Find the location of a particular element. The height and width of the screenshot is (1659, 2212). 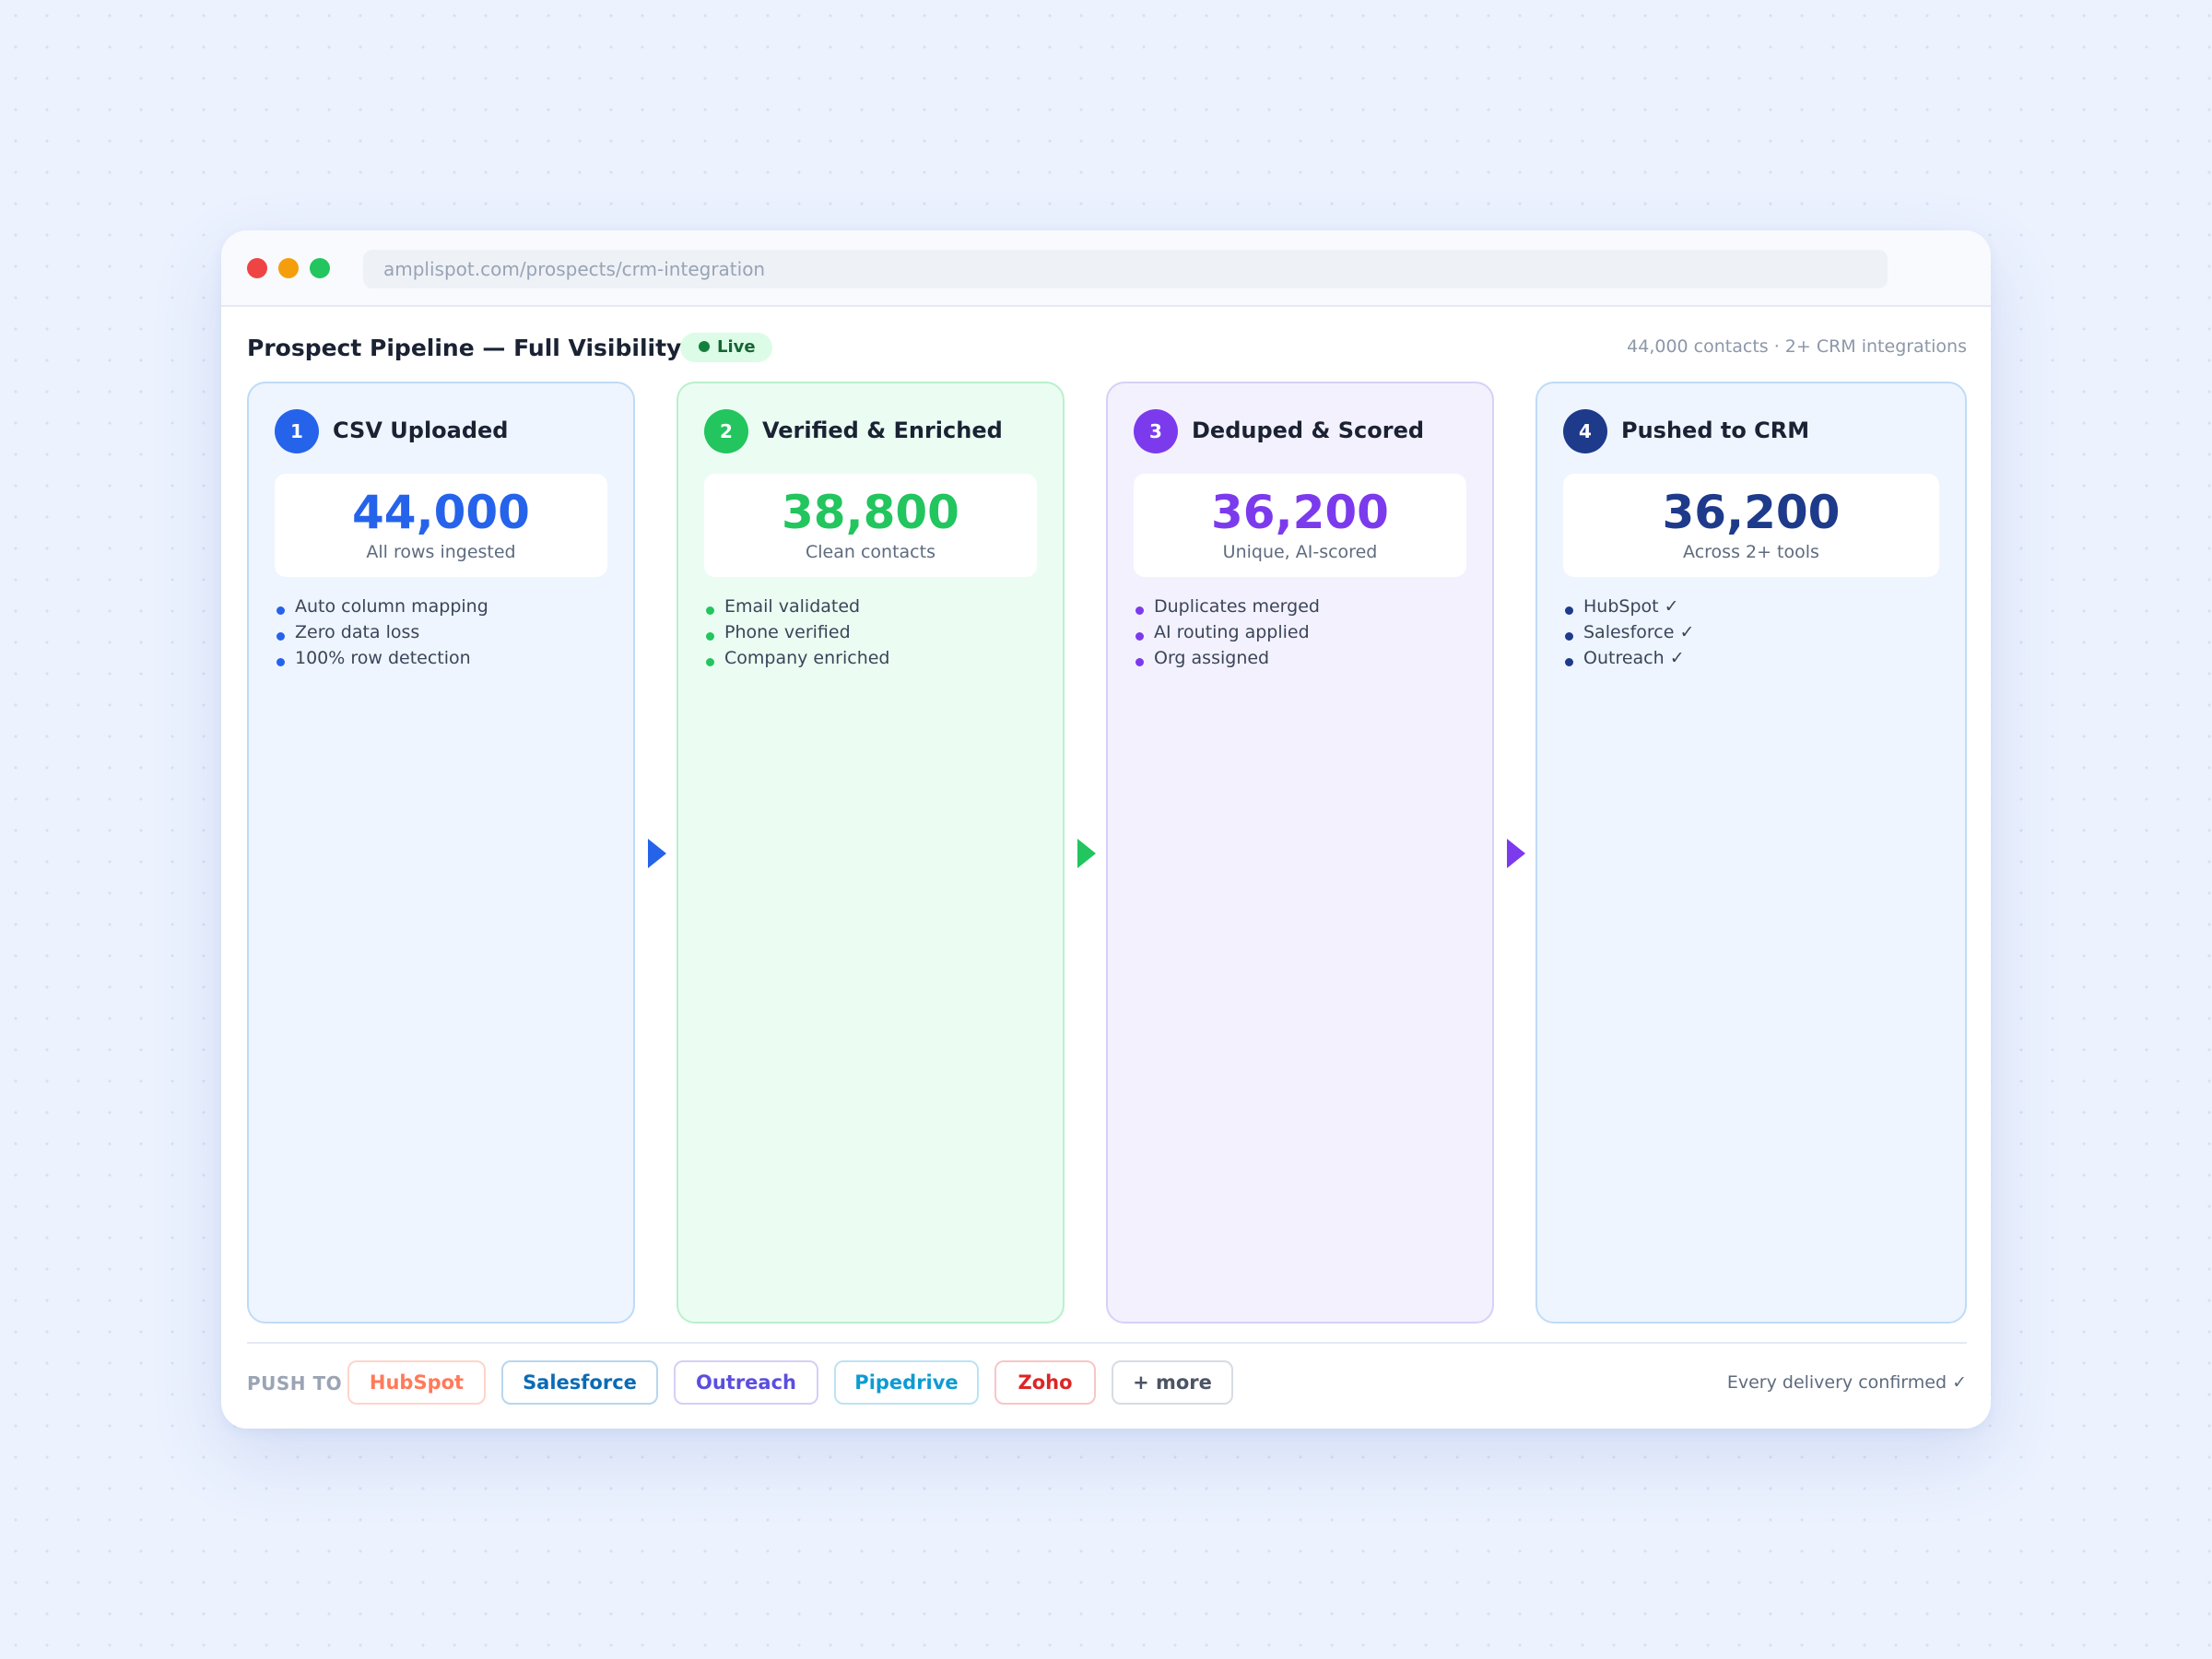

push-to-label: PUSH TO is located at coordinates (295, 1383).